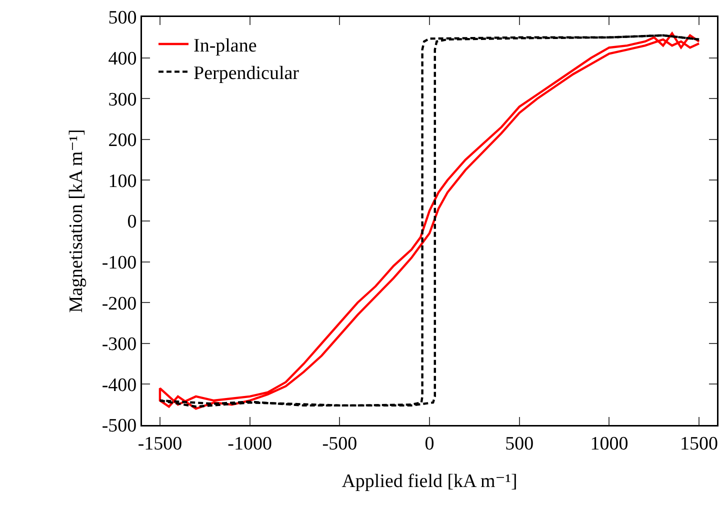 The width and height of the screenshot is (725, 513). I want to click on y-tick-label: -300, so click(119, 345).